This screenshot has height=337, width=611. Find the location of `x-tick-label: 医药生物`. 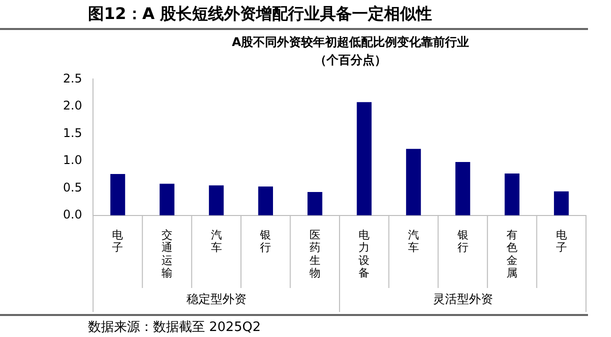

x-tick-label: 医药生物 is located at coordinates (314, 254).